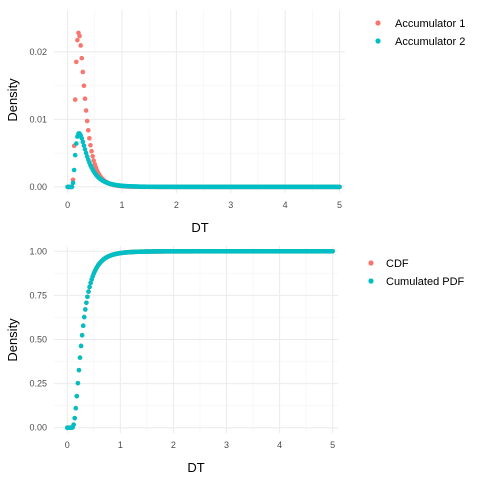  I want to click on y-tick-label: 0.50, so click(38, 340).